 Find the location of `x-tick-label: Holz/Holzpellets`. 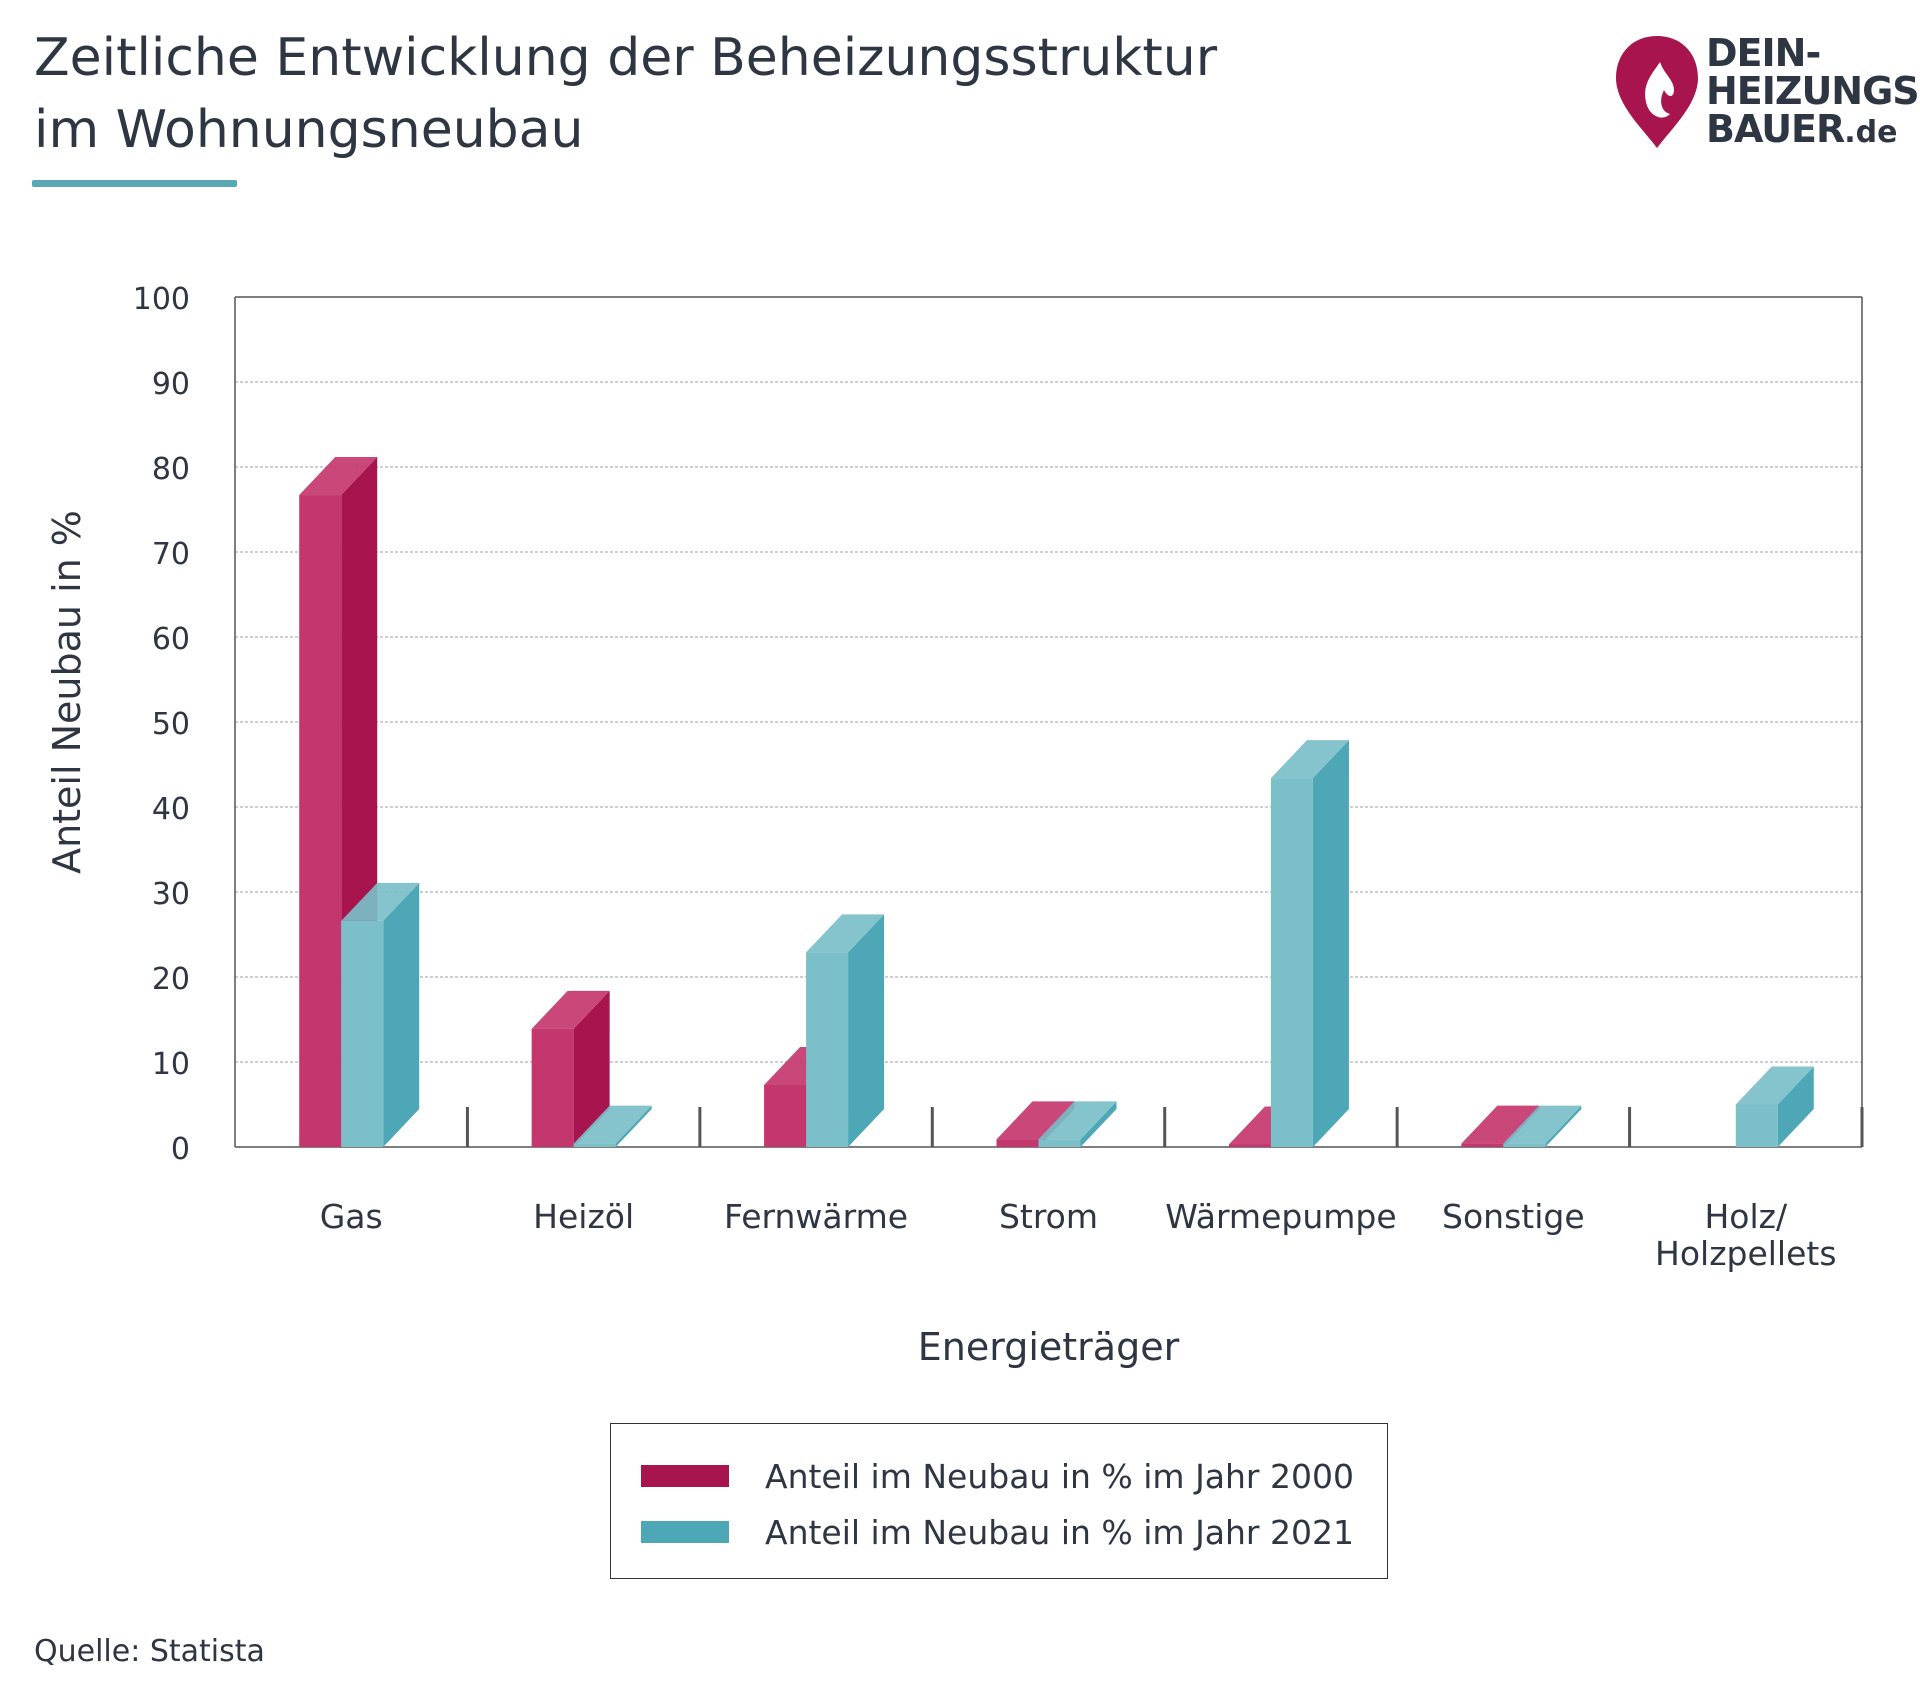

x-tick-label: Holz/Holzpellets is located at coordinates (1746, 1235).